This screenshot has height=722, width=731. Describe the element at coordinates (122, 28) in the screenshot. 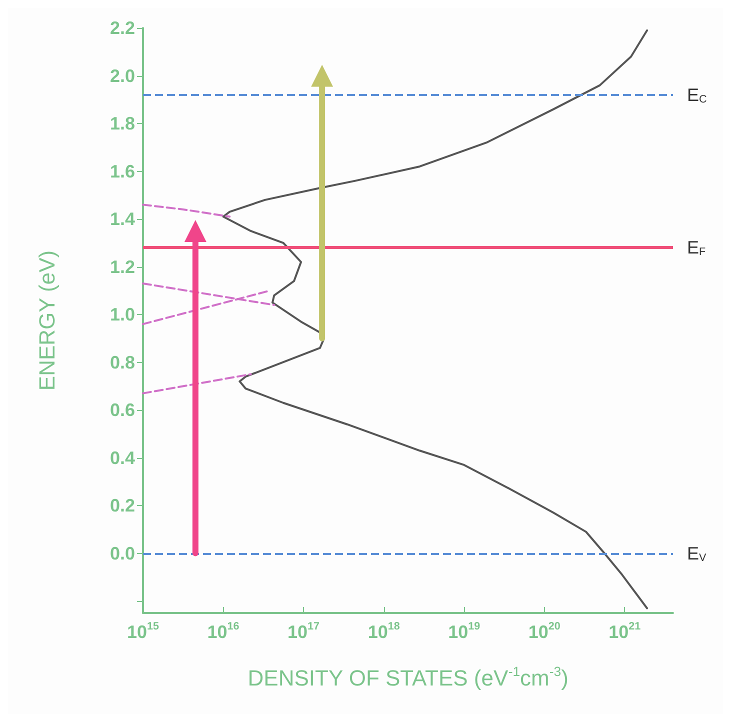

I see `y-tick-label: 2.2` at that location.